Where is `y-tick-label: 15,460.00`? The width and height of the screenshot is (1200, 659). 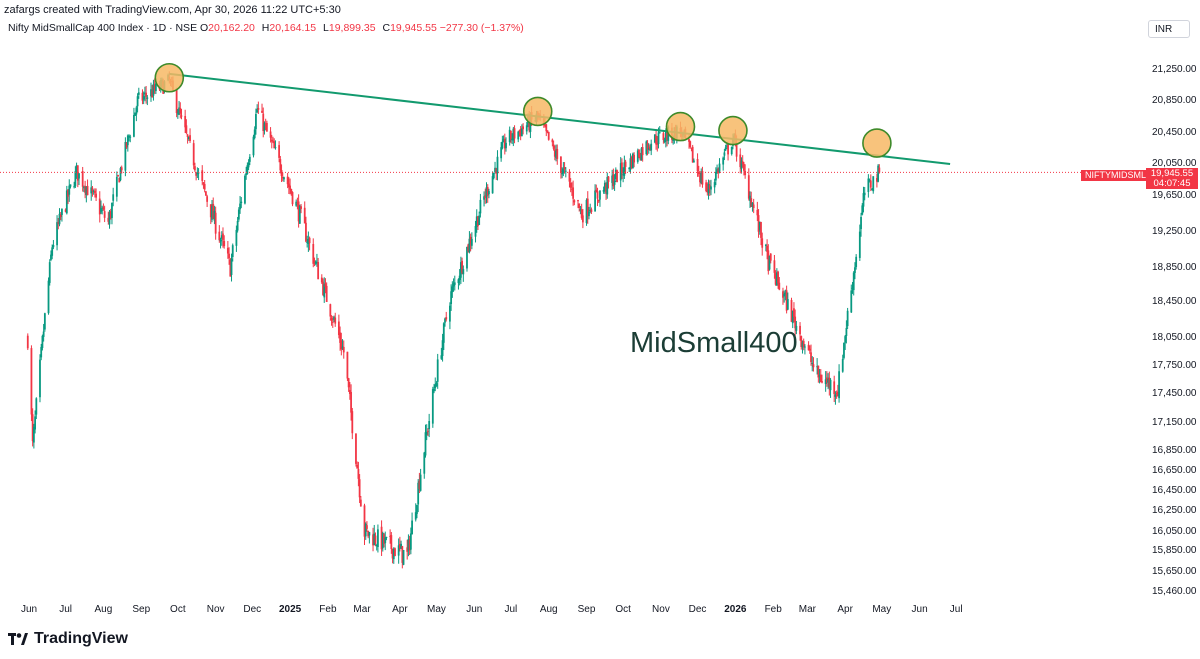 y-tick-label: 15,460.00 is located at coordinates (1174, 591).